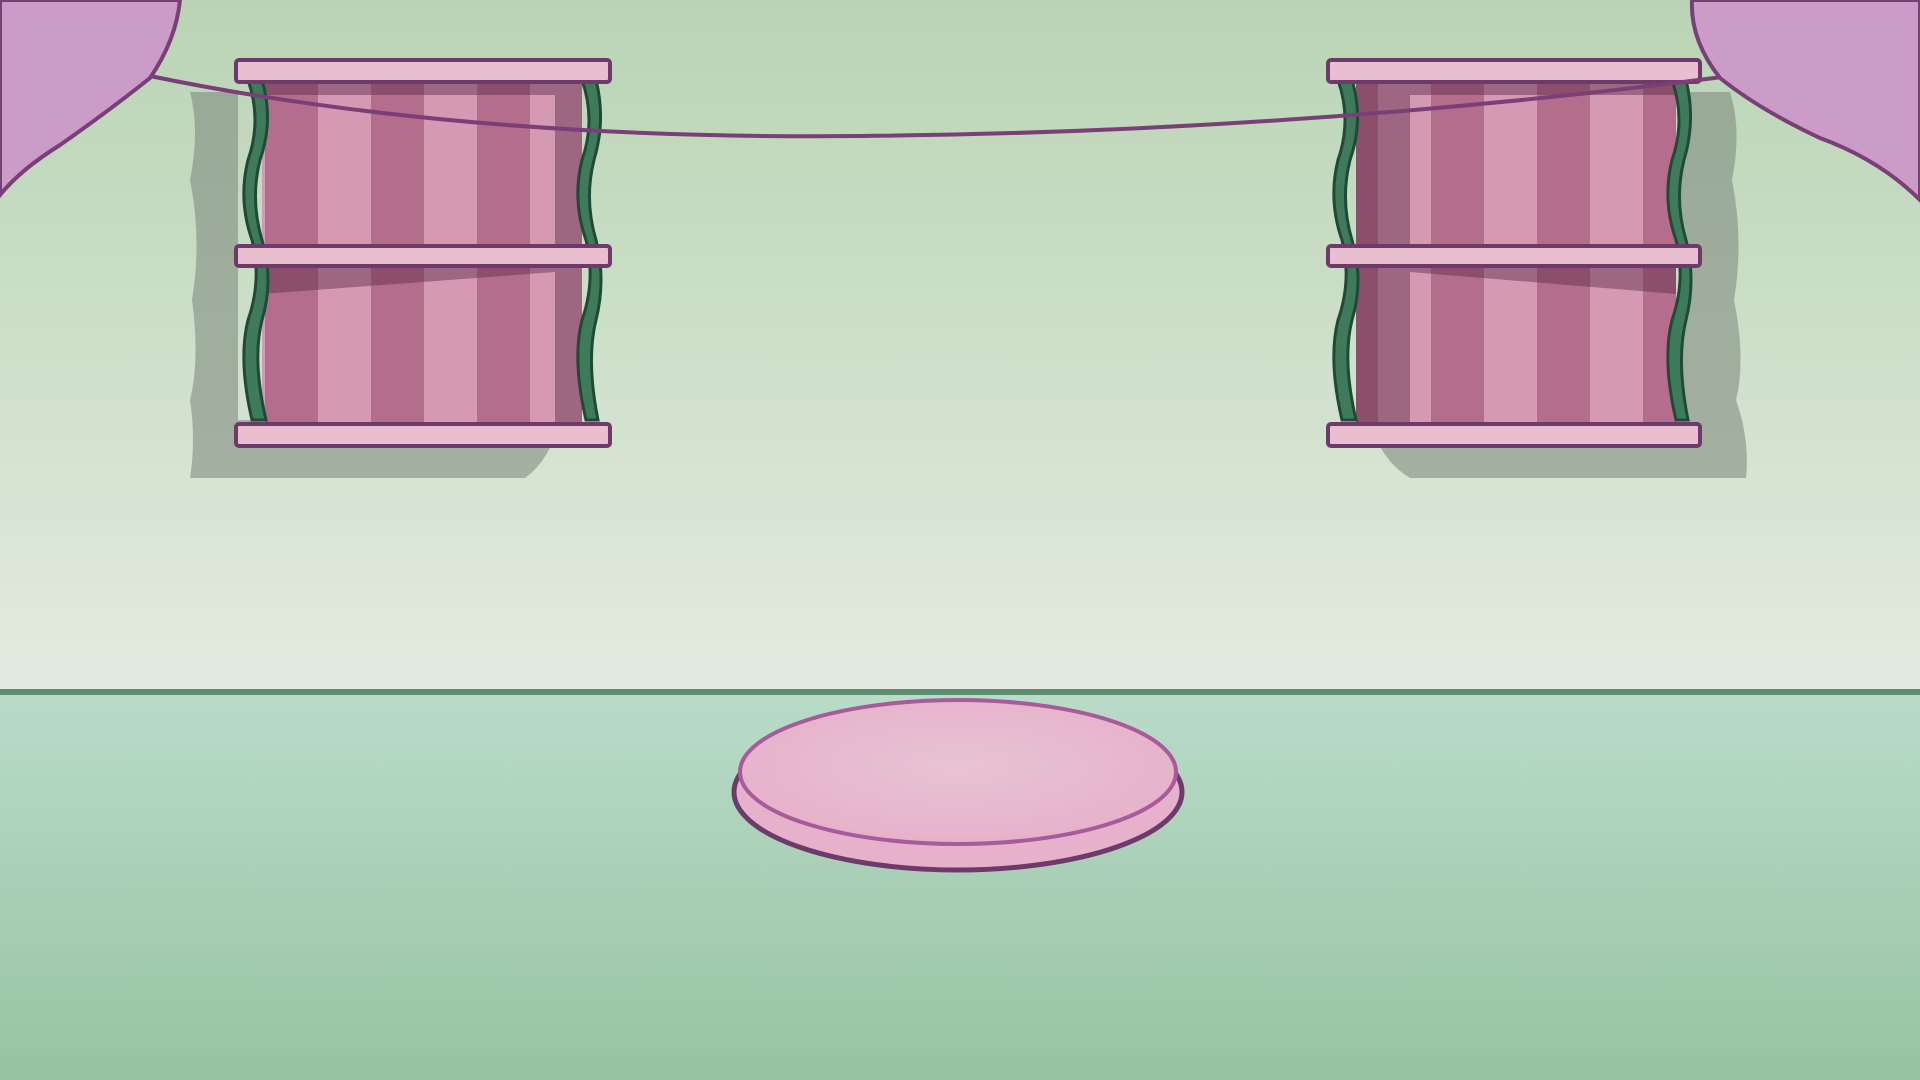  Describe the element at coordinates (1514, 256) in the screenshot. I see `window-right-frame-middle` at that location.